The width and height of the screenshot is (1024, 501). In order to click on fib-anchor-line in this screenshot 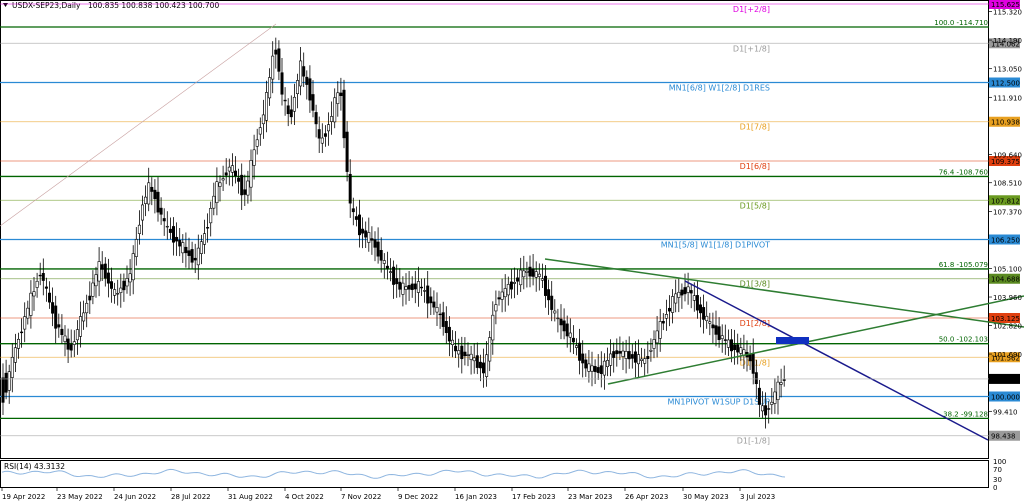, I will do `click(138, 125)`.